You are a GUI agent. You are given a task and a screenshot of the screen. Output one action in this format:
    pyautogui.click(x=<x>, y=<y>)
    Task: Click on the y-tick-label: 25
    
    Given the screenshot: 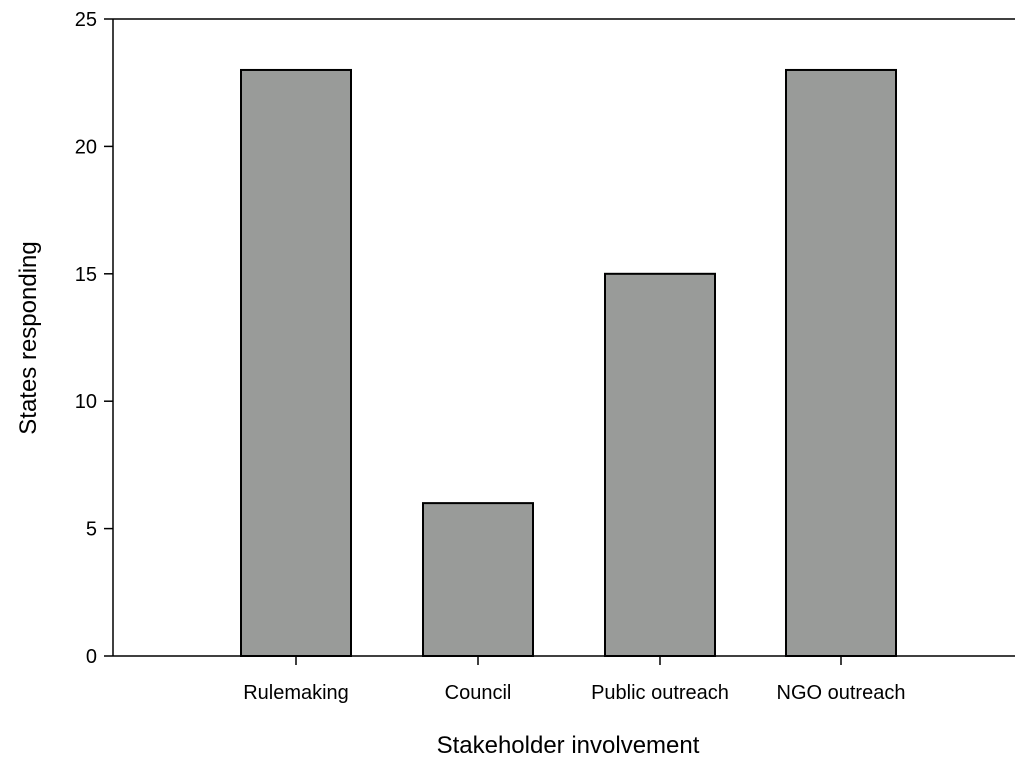 What is the action you would take?
    pyautogui.click(x=86, y=20)
    